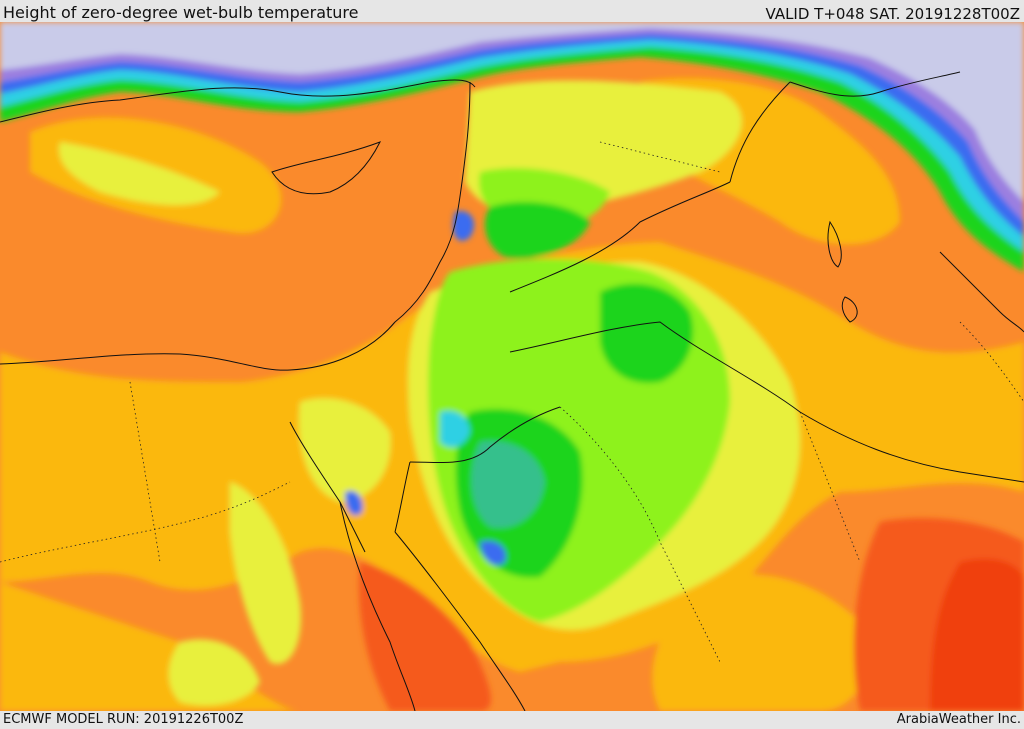 The width and height of the screenshot is (1024, 729). I want to click on teal-hejaz, so click(508, 484).